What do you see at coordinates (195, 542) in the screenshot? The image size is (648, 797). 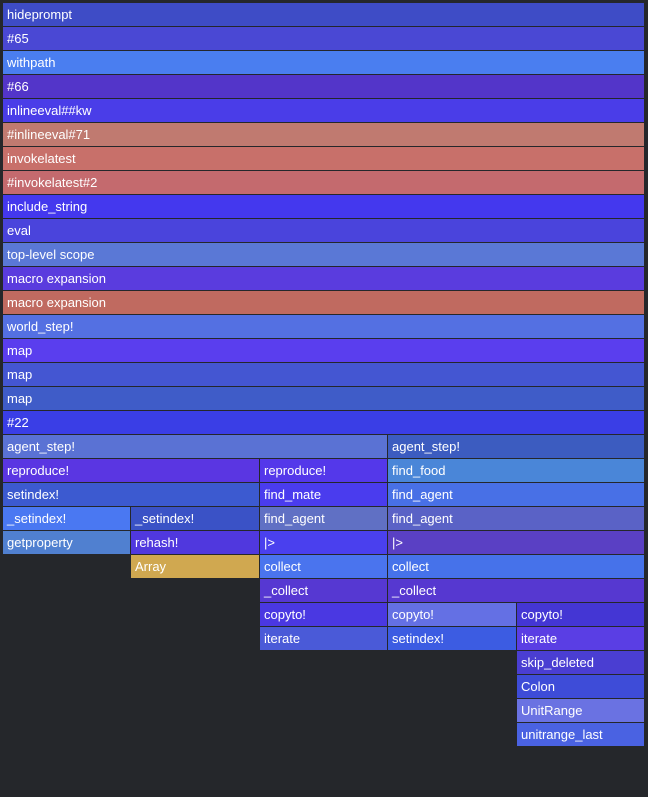 I see `flame-frame: rehash!` at bounding box center [195, 542].